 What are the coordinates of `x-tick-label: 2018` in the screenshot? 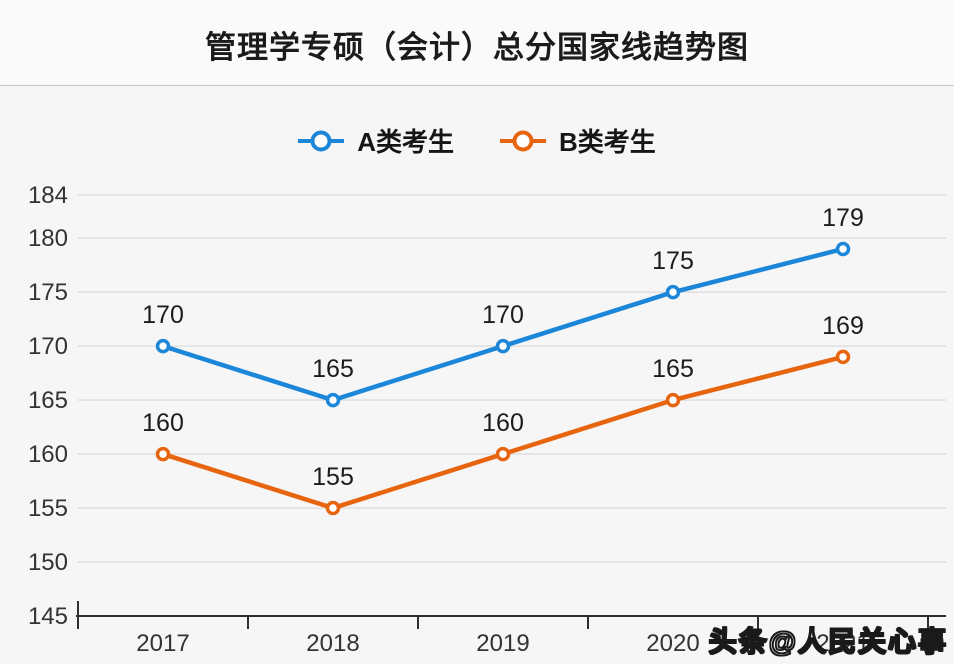 It's located at (332, 643).